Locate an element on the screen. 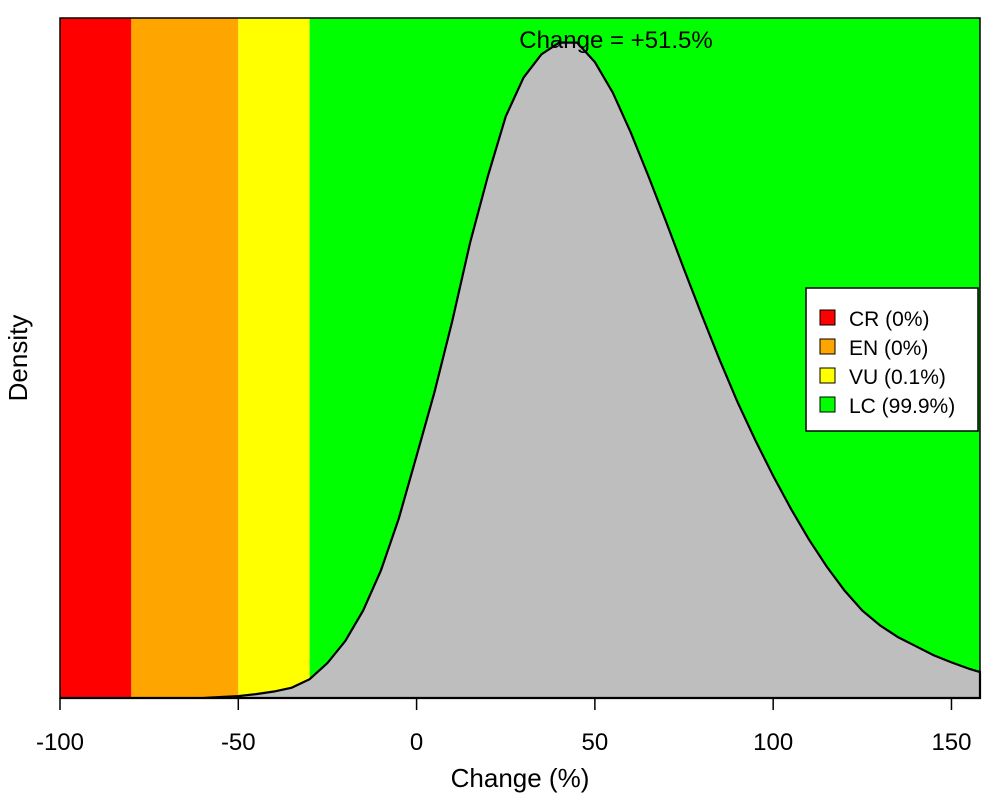 Image resolution: width=1000 pixels, height=800 pixels. y-axis-title: Density is located at coordinates (18, 358).